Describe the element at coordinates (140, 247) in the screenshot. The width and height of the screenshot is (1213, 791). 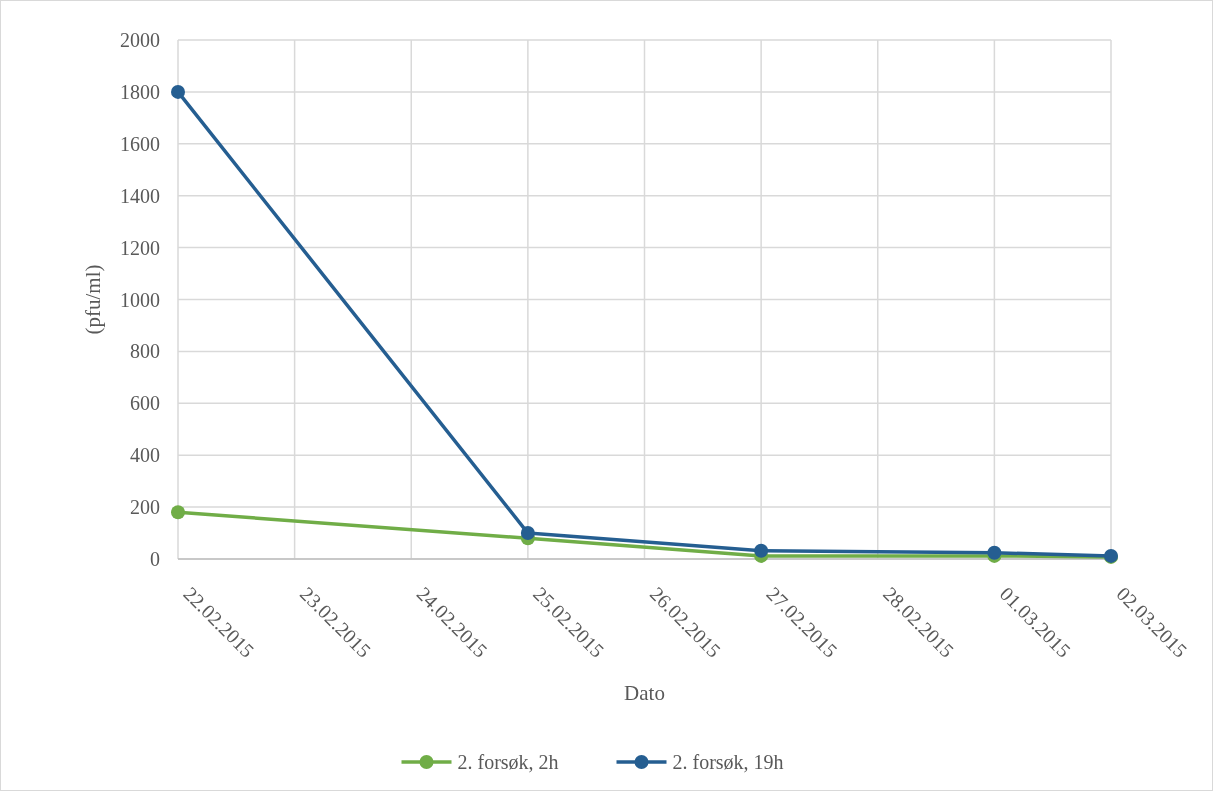
I see `y-tick-label: 1200` at that location.